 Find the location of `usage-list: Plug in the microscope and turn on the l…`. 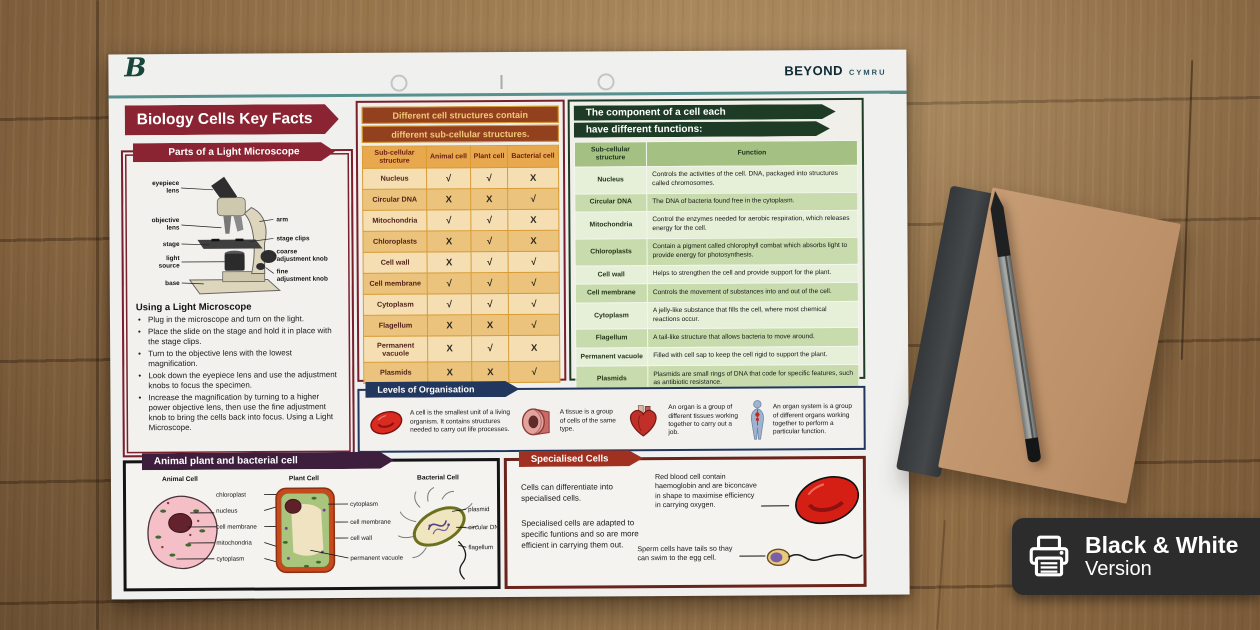

usage-list: Plug in the microscope and turn on the l… is located at coordinates (239, 374).